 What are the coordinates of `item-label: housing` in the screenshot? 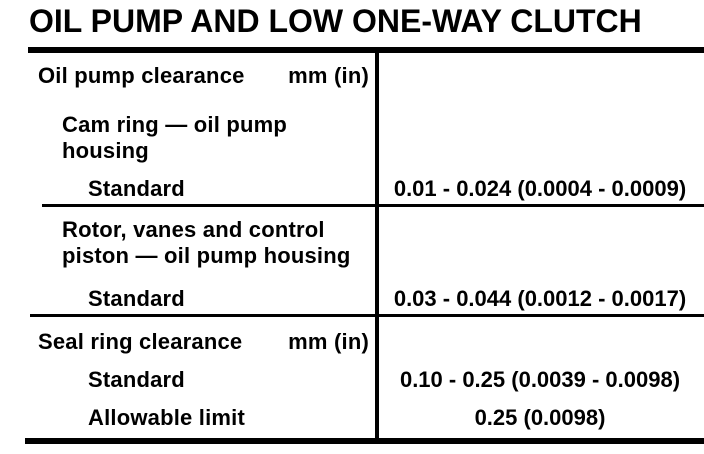 It's located at (105, 150).